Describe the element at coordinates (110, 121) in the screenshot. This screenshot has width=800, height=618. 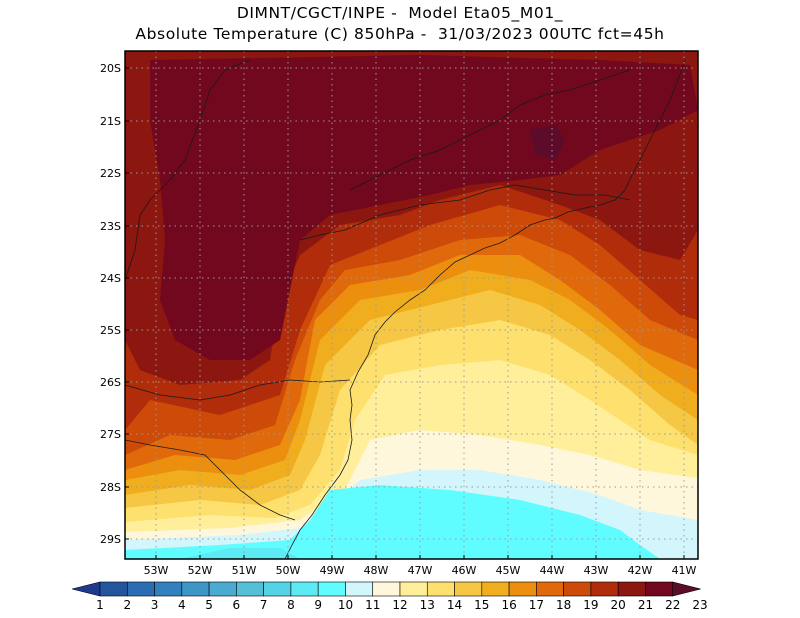
I see `lat-label: 21S` at that location.